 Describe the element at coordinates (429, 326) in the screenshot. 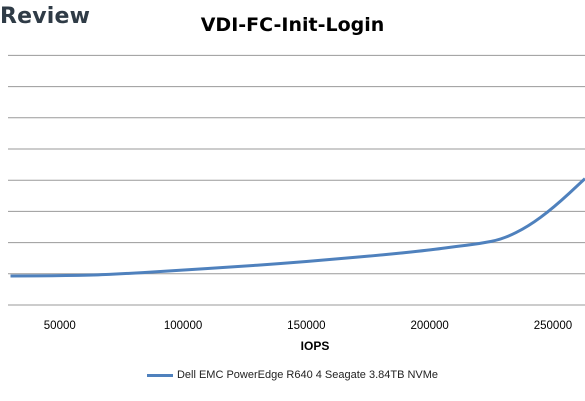

I see `x-tick-label: 200000` at that location.